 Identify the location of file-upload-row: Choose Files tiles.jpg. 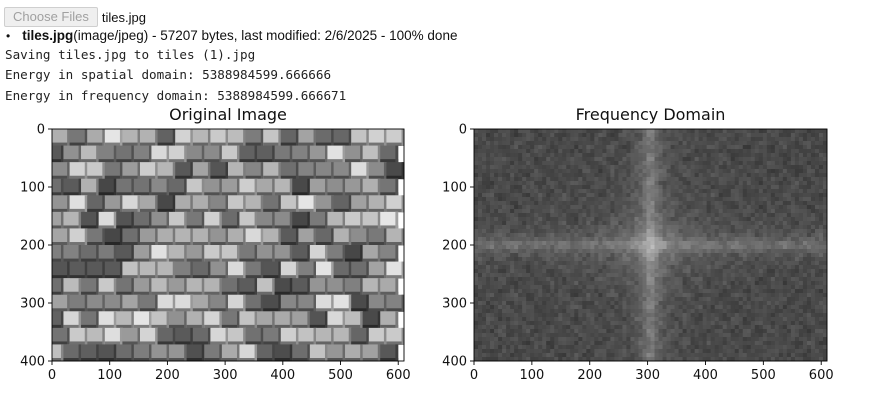
(75, 17).